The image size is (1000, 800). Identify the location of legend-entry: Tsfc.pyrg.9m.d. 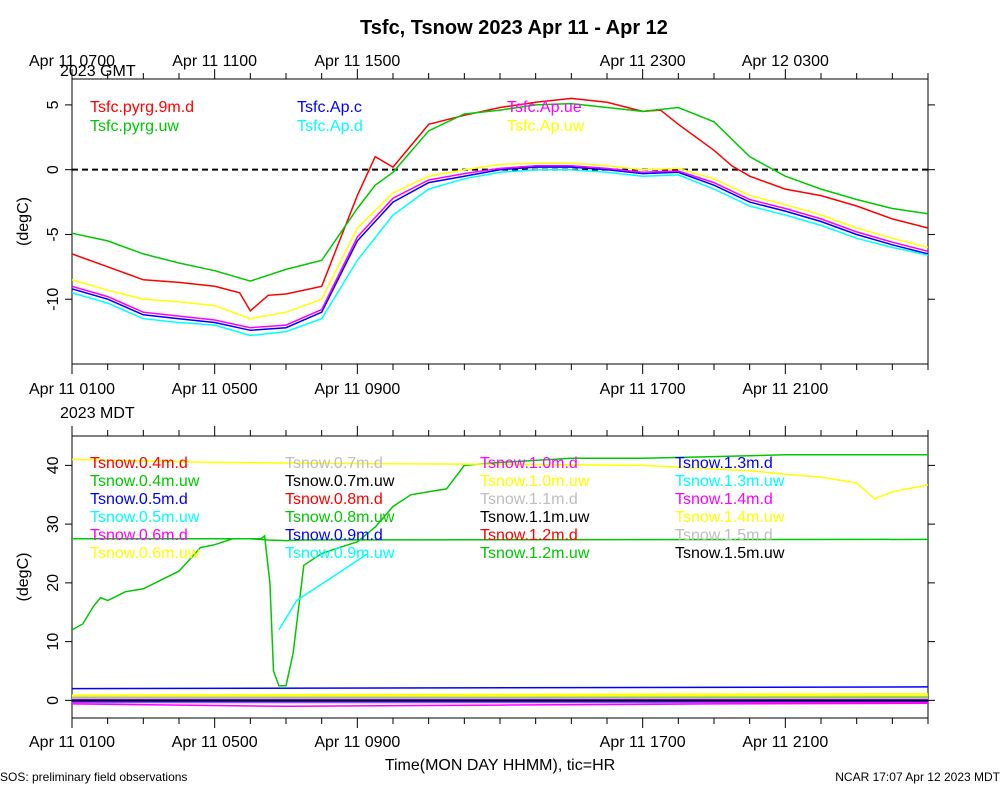
(142, 107).